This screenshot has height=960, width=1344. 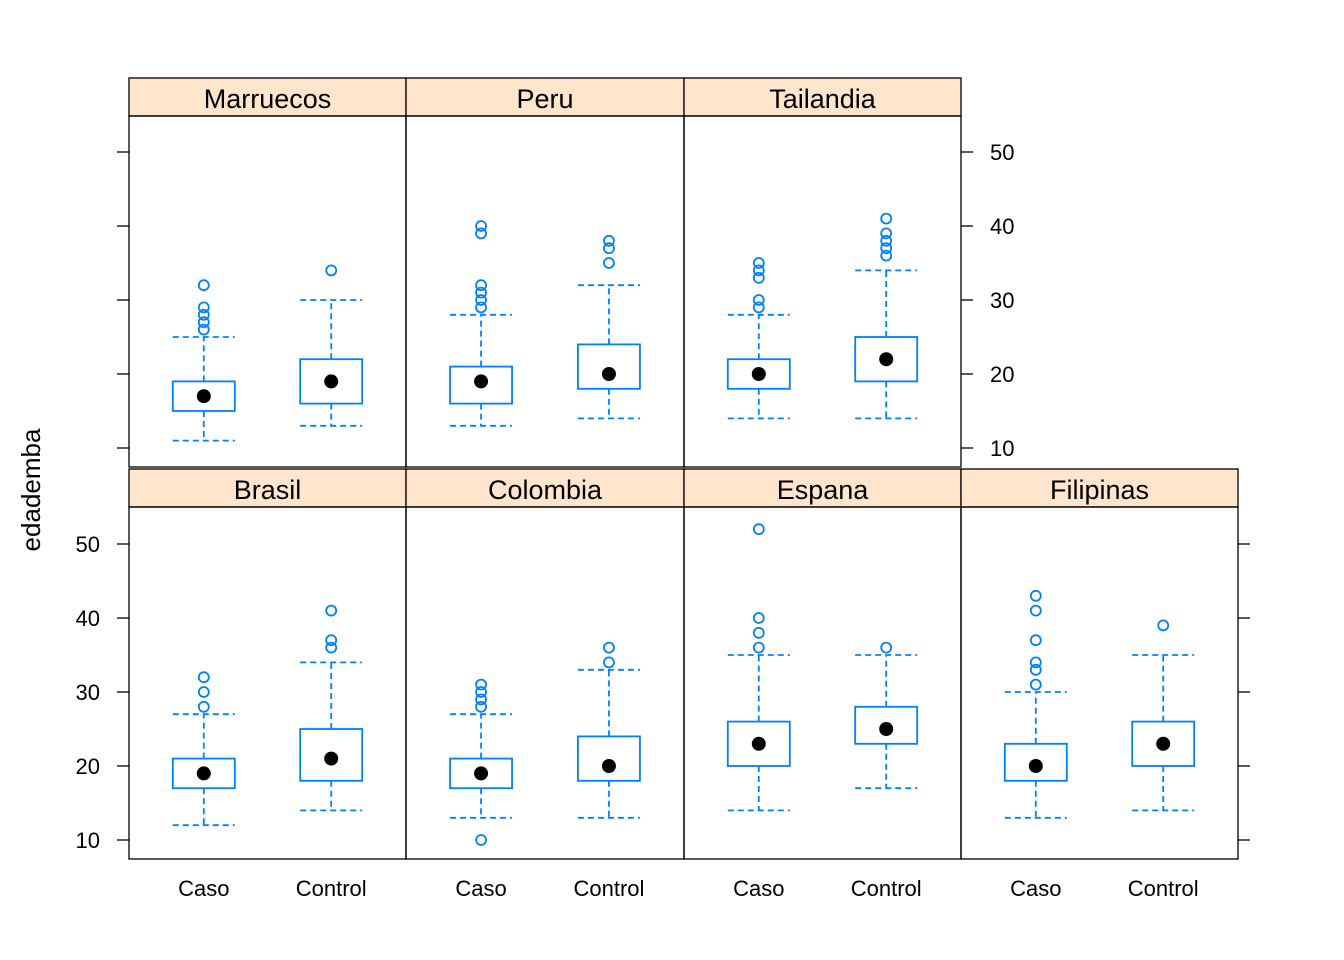 I want to click on panel-strip-label: Tailandia, so click(x=823, y=99).